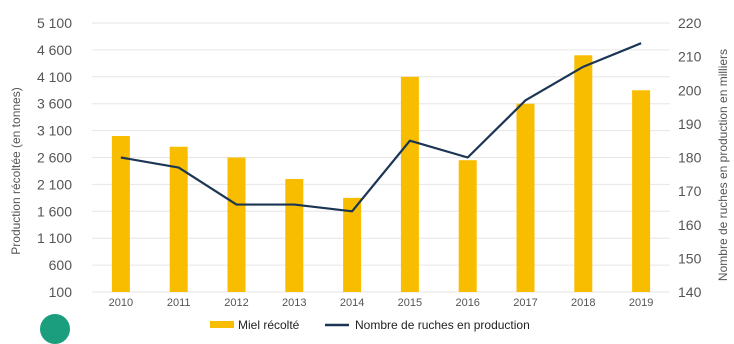  What do you see at coordinates (54, 104) in the screenshot?
I see `left-tick-label: 3 600` at bounding box center [54, 104].